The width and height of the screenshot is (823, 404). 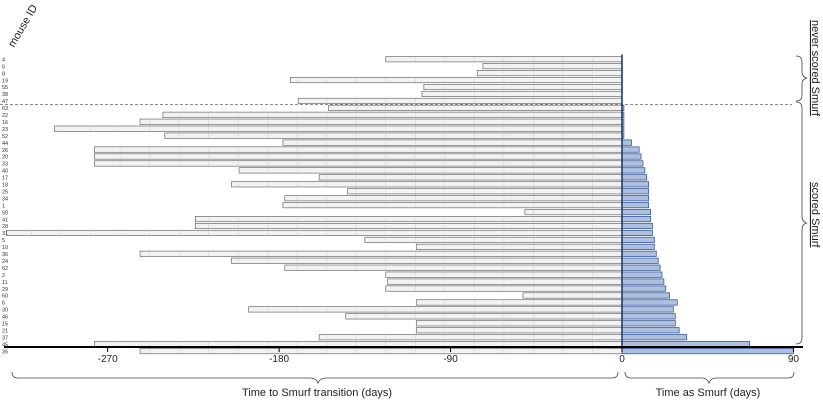 I want to click on mouse-id-label: 28, so click(x=5, y=227).